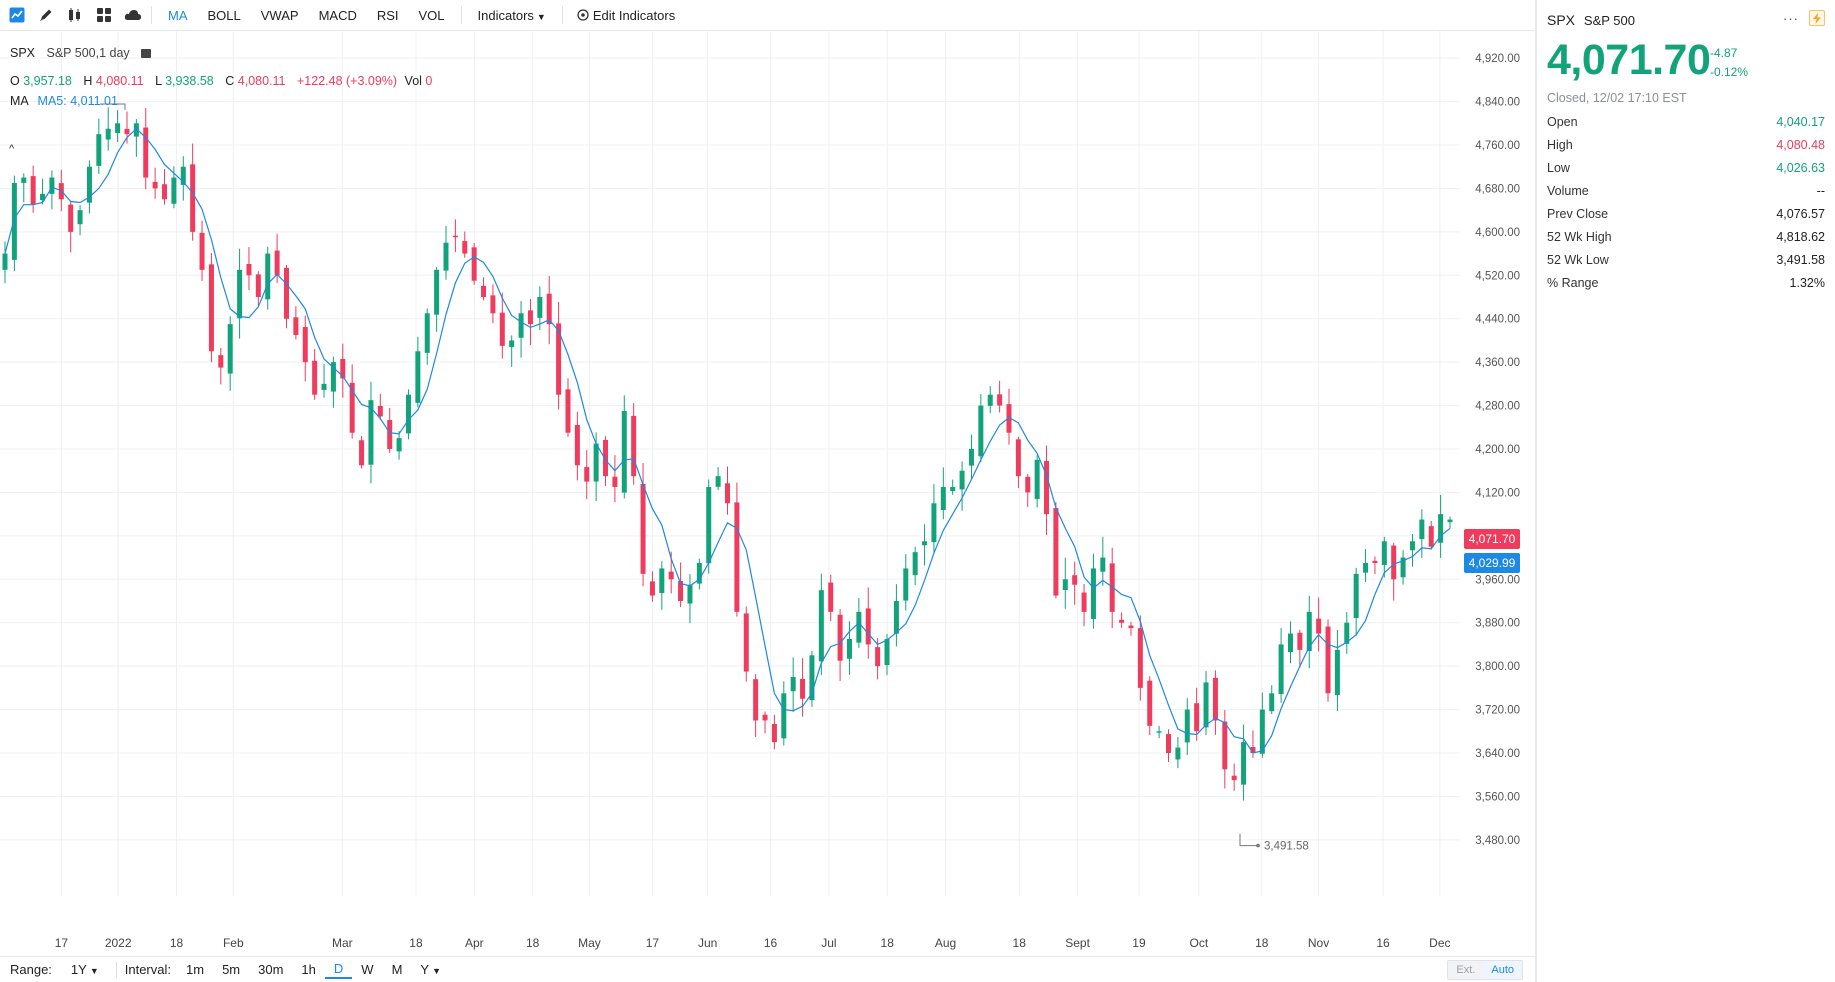  What do you see at coordinates (337, 15) in the screenshot?
I see `indicator-macd-button: MACD` at bounding box center [337, 15].